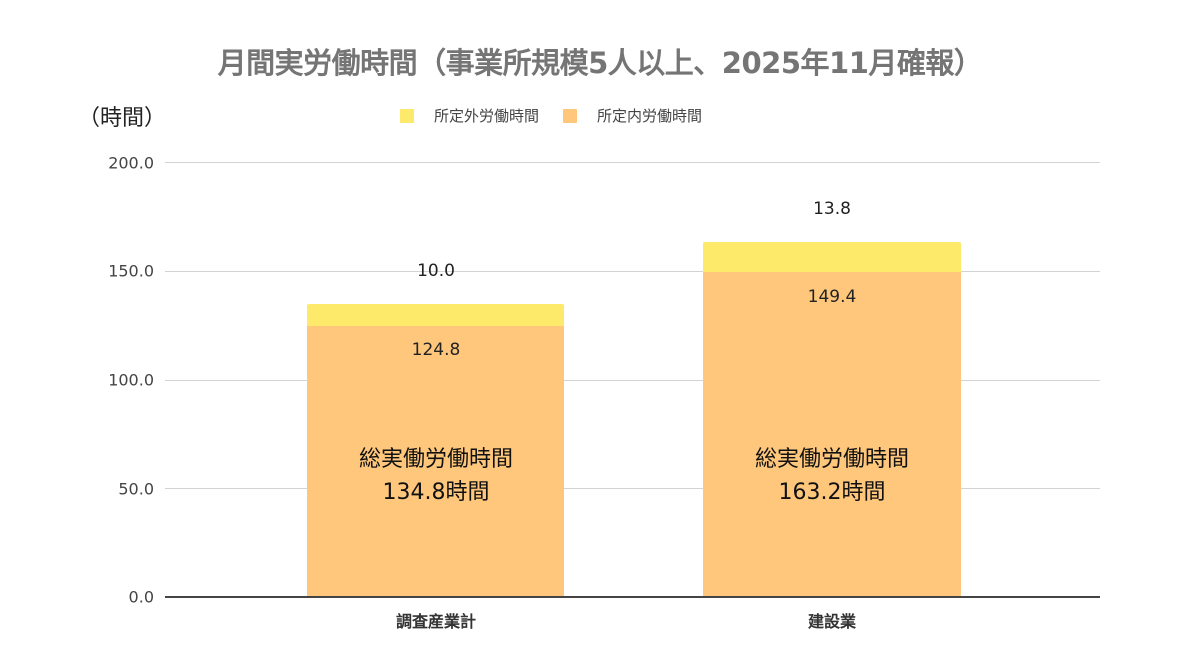  I want to click on legend-item-scheduled: 所定内労働時間, so click(632, 115).